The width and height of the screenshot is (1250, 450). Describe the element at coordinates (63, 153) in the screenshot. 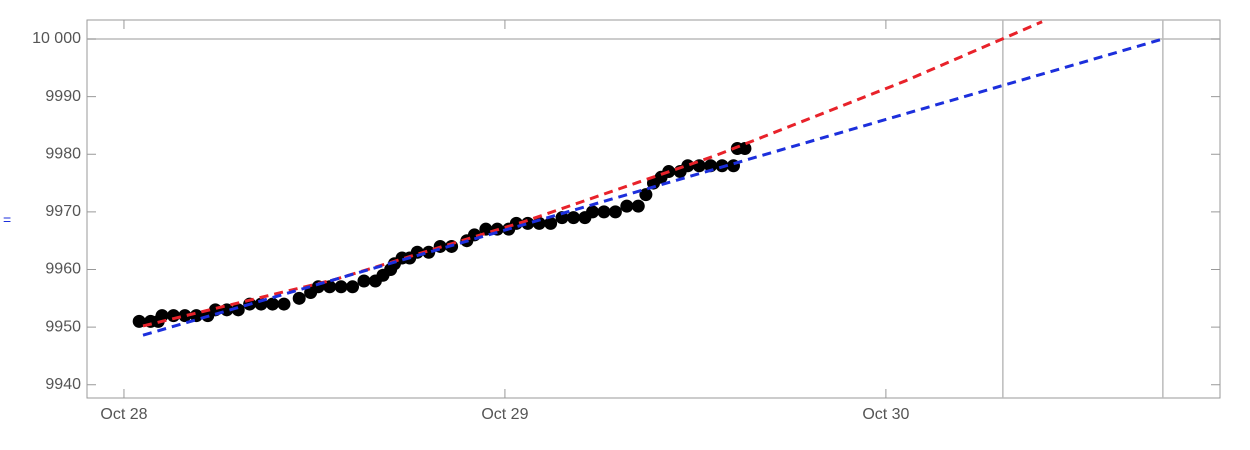

I see `y-tick-label: 9980` at that location.